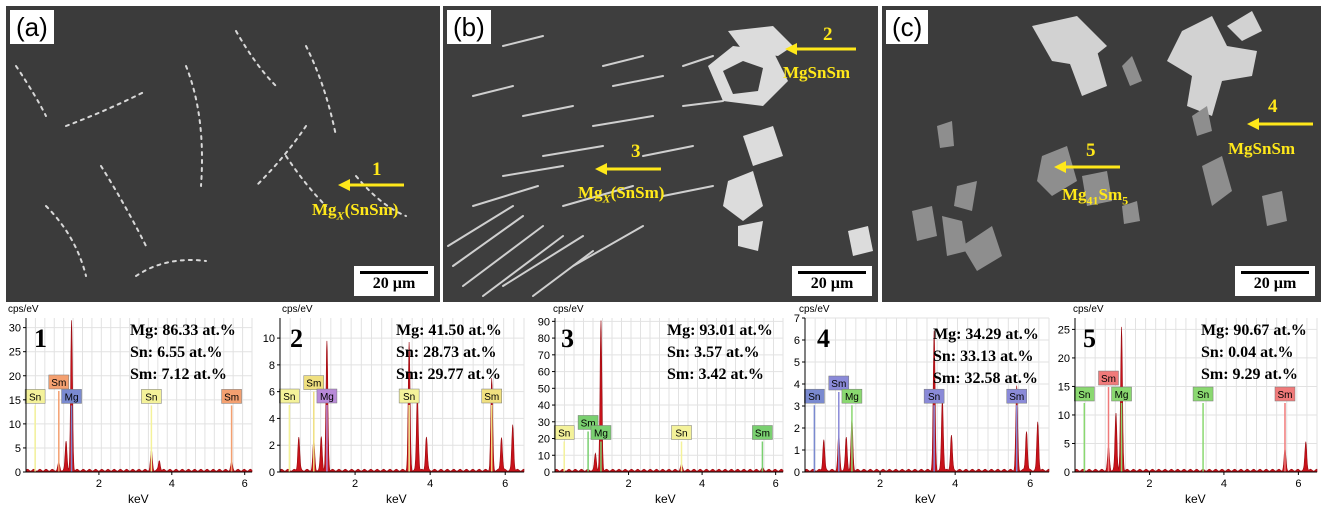 This screenshot has height=508, width=1327. I want to click on y-tick-label: 40, so click(544, 406).